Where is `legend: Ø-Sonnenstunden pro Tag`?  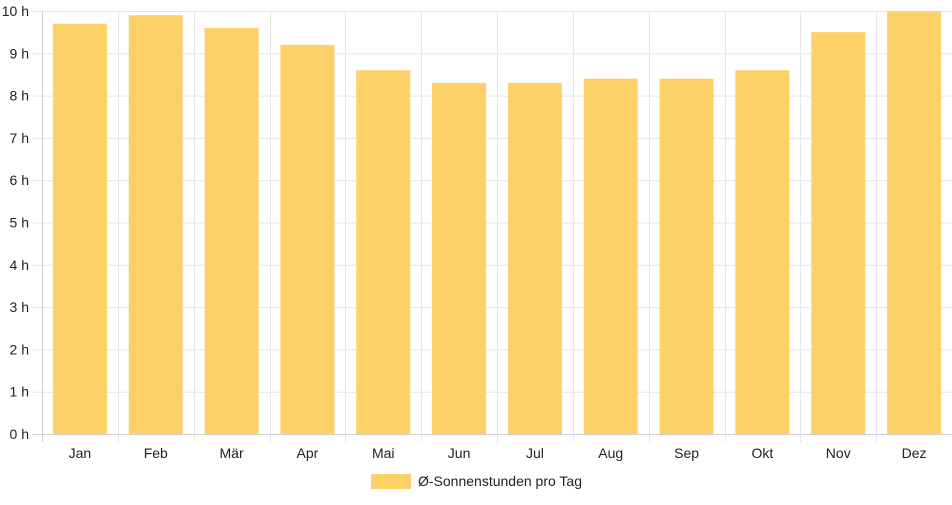
legend: Ø-Sonnenstunden pro Tag is located at coordinates (476, 481).